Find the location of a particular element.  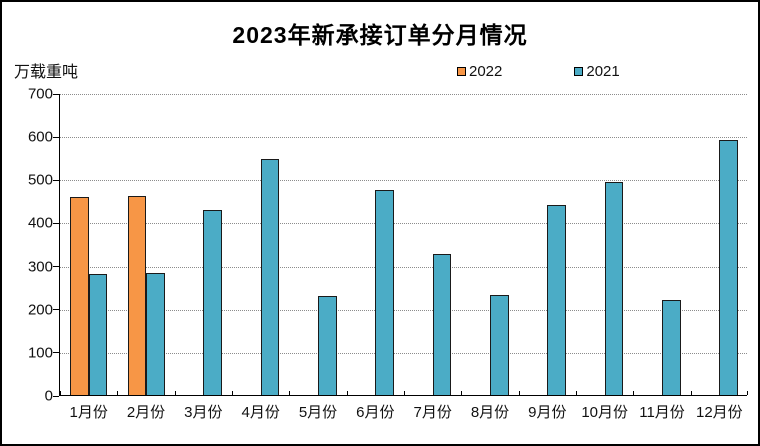

x-axis-label-6月份: 6月份 is located at coordinates (375, 412).